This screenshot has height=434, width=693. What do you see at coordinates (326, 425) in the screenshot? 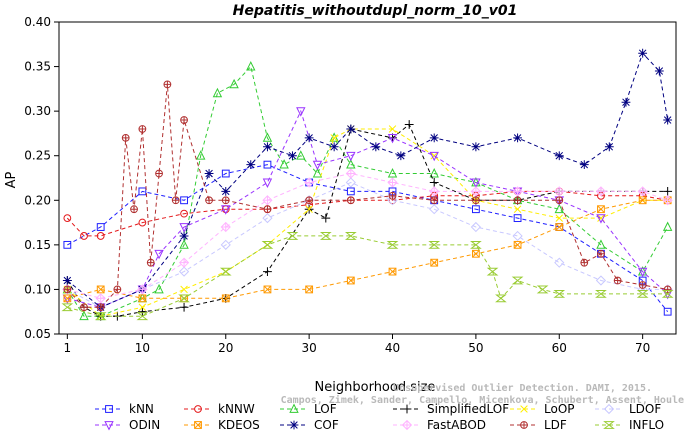
I see `legend-label-cof: COF` at bounding box center [326, 425].